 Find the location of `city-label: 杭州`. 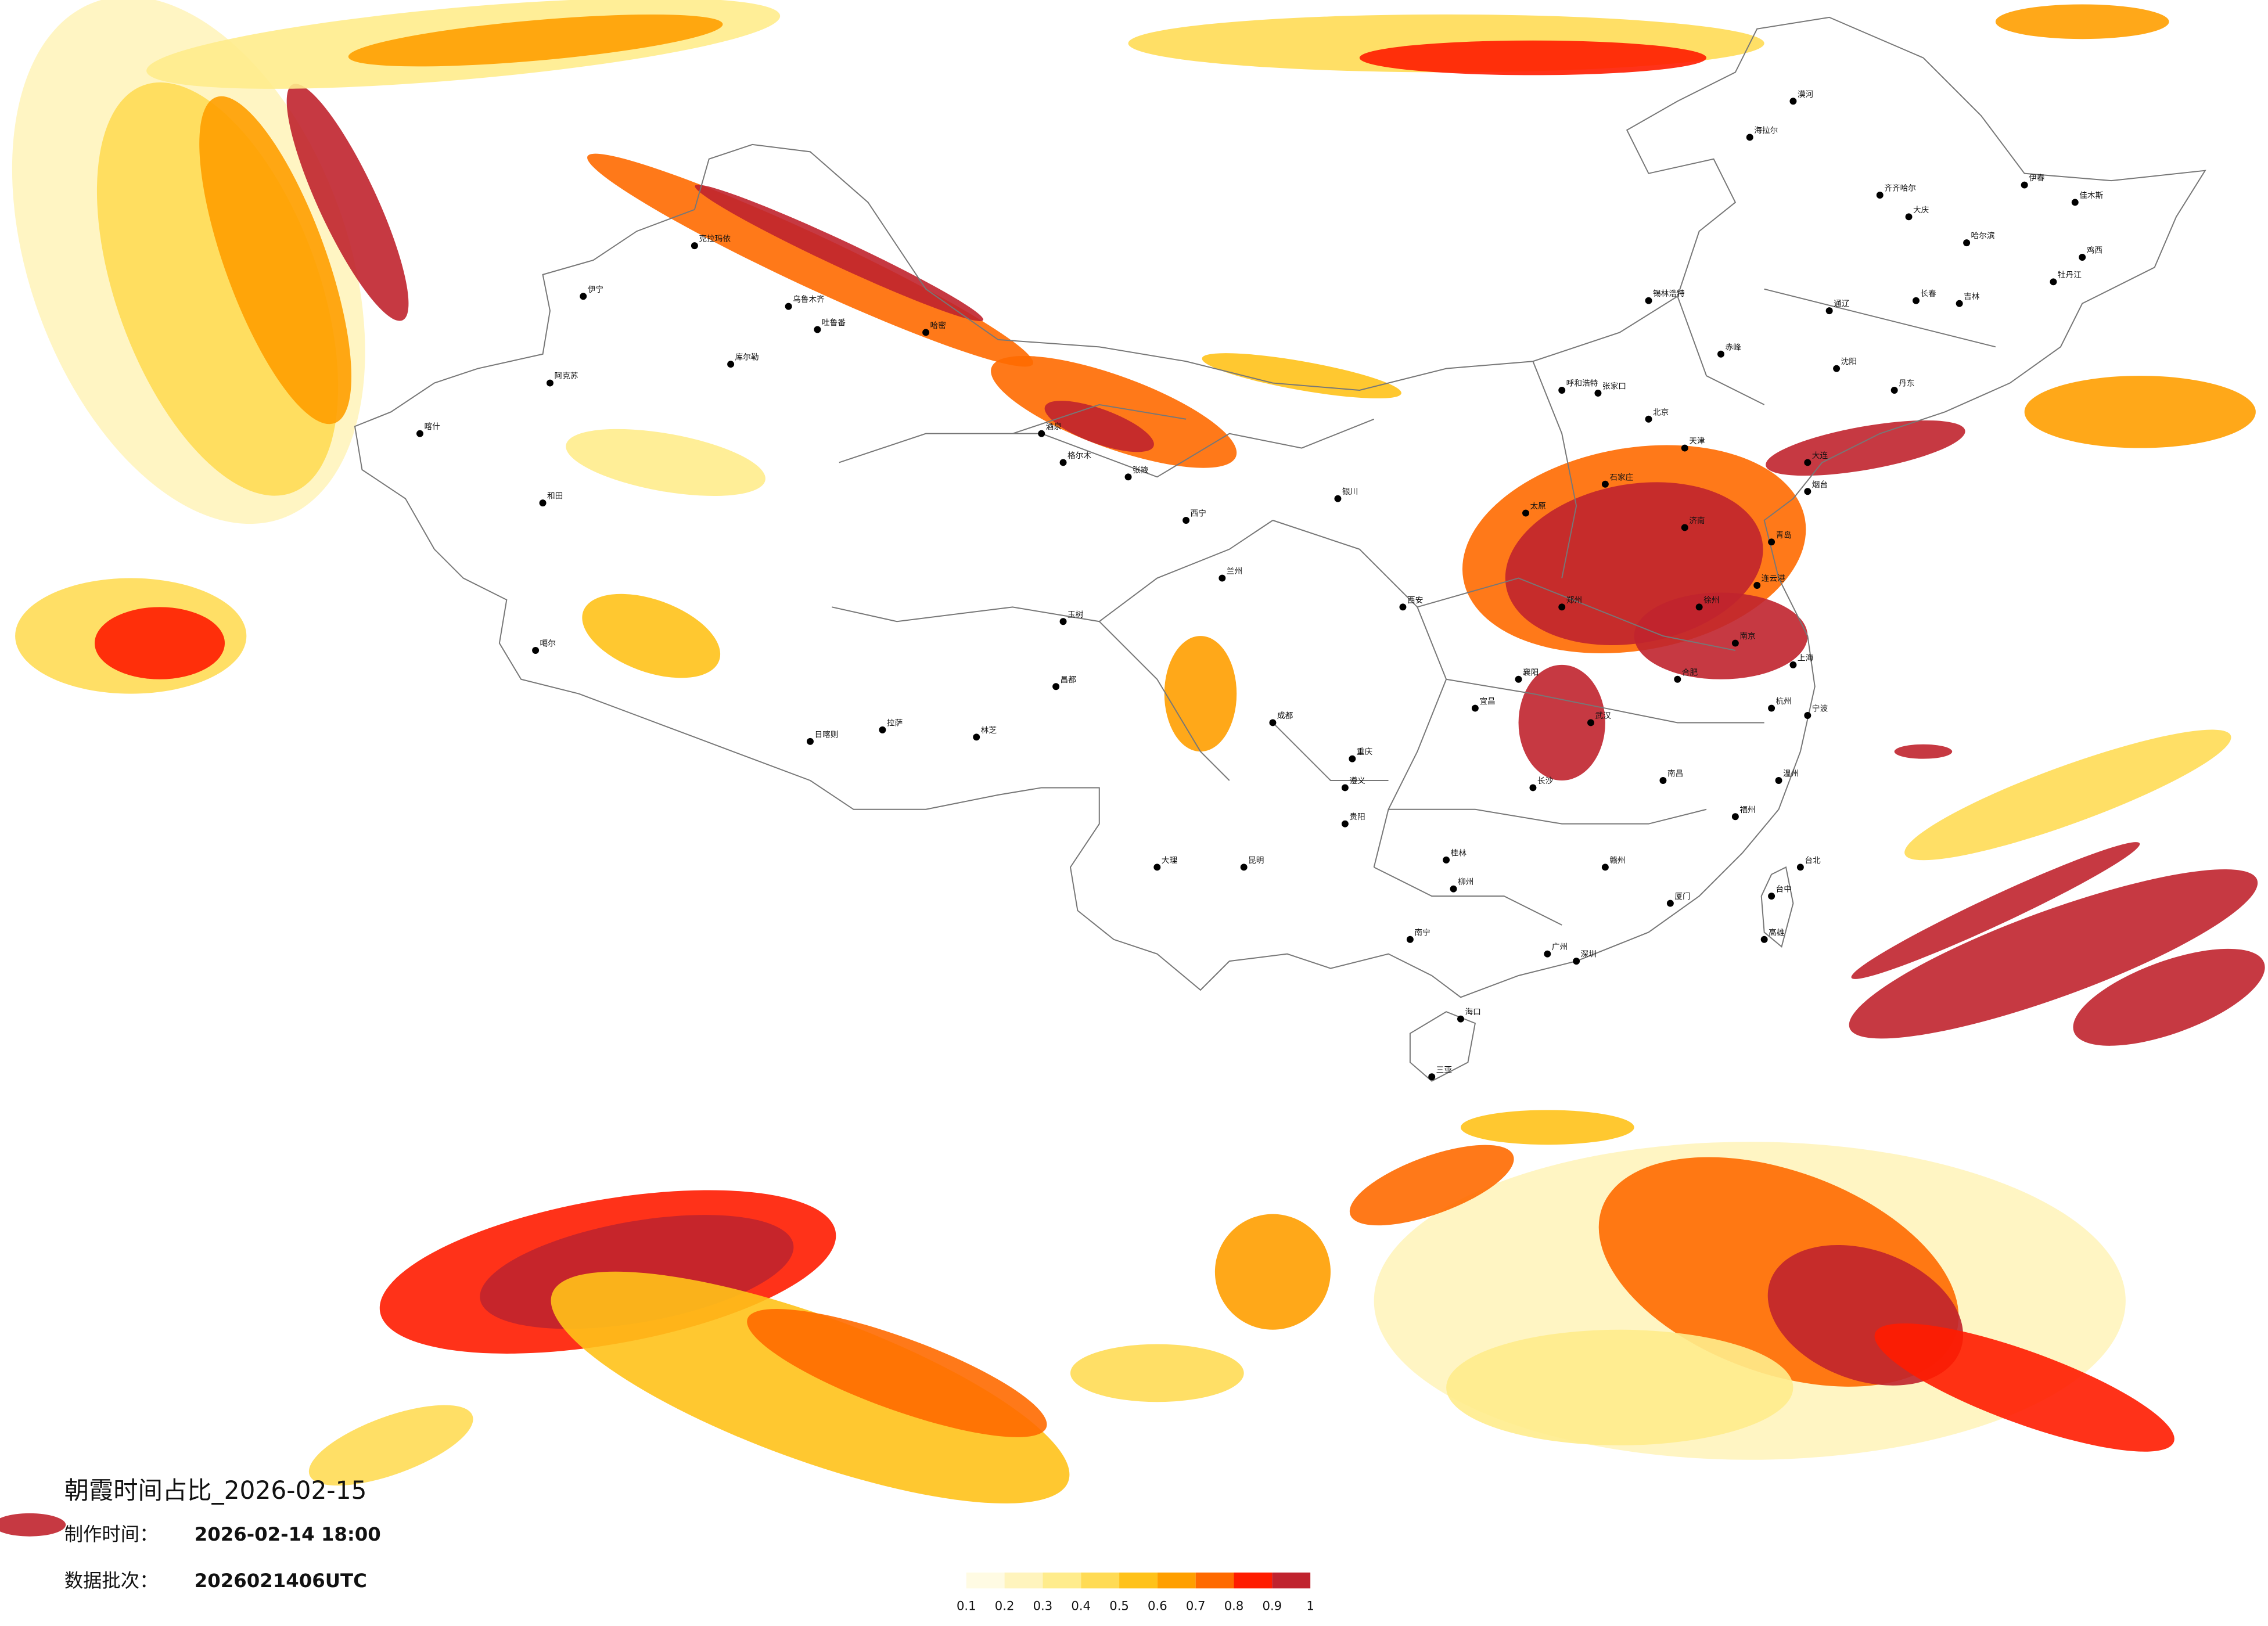

city-label: 杭州 is located at coordinates (1784, 701).